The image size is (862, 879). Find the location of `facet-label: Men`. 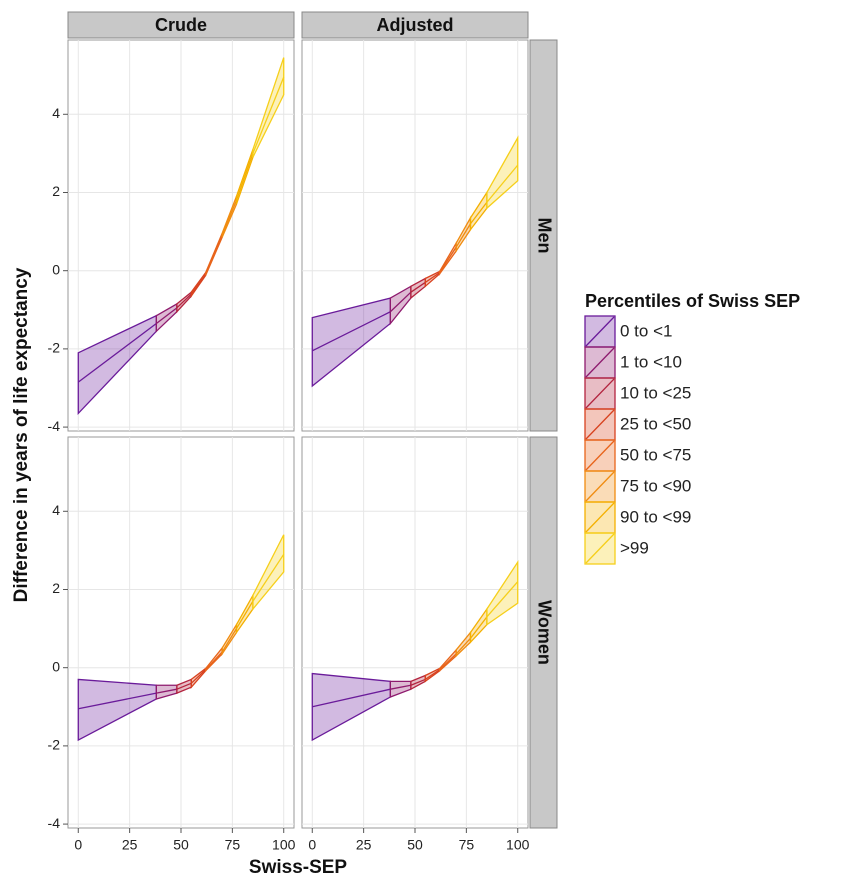

facet-label: Men is located at coordinates (544, 236).